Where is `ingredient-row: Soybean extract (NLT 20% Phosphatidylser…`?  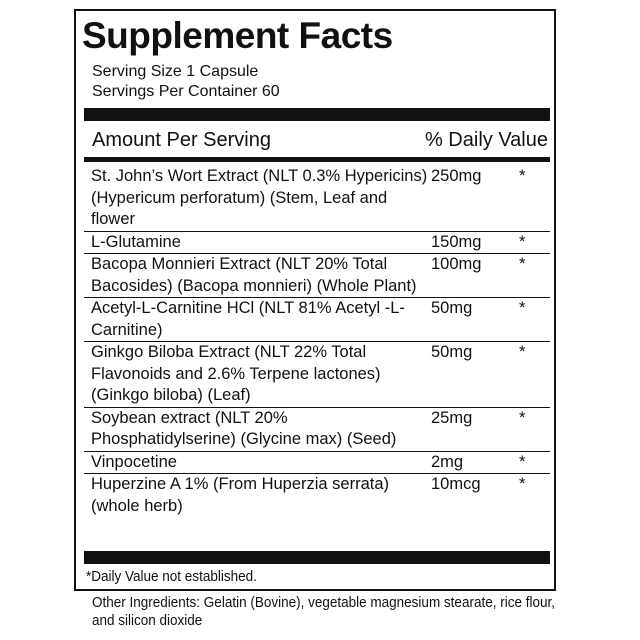
ingredient-row: Soybean extract (NLT 20% Phosphatidylser… is located at coordinates (317, 430).